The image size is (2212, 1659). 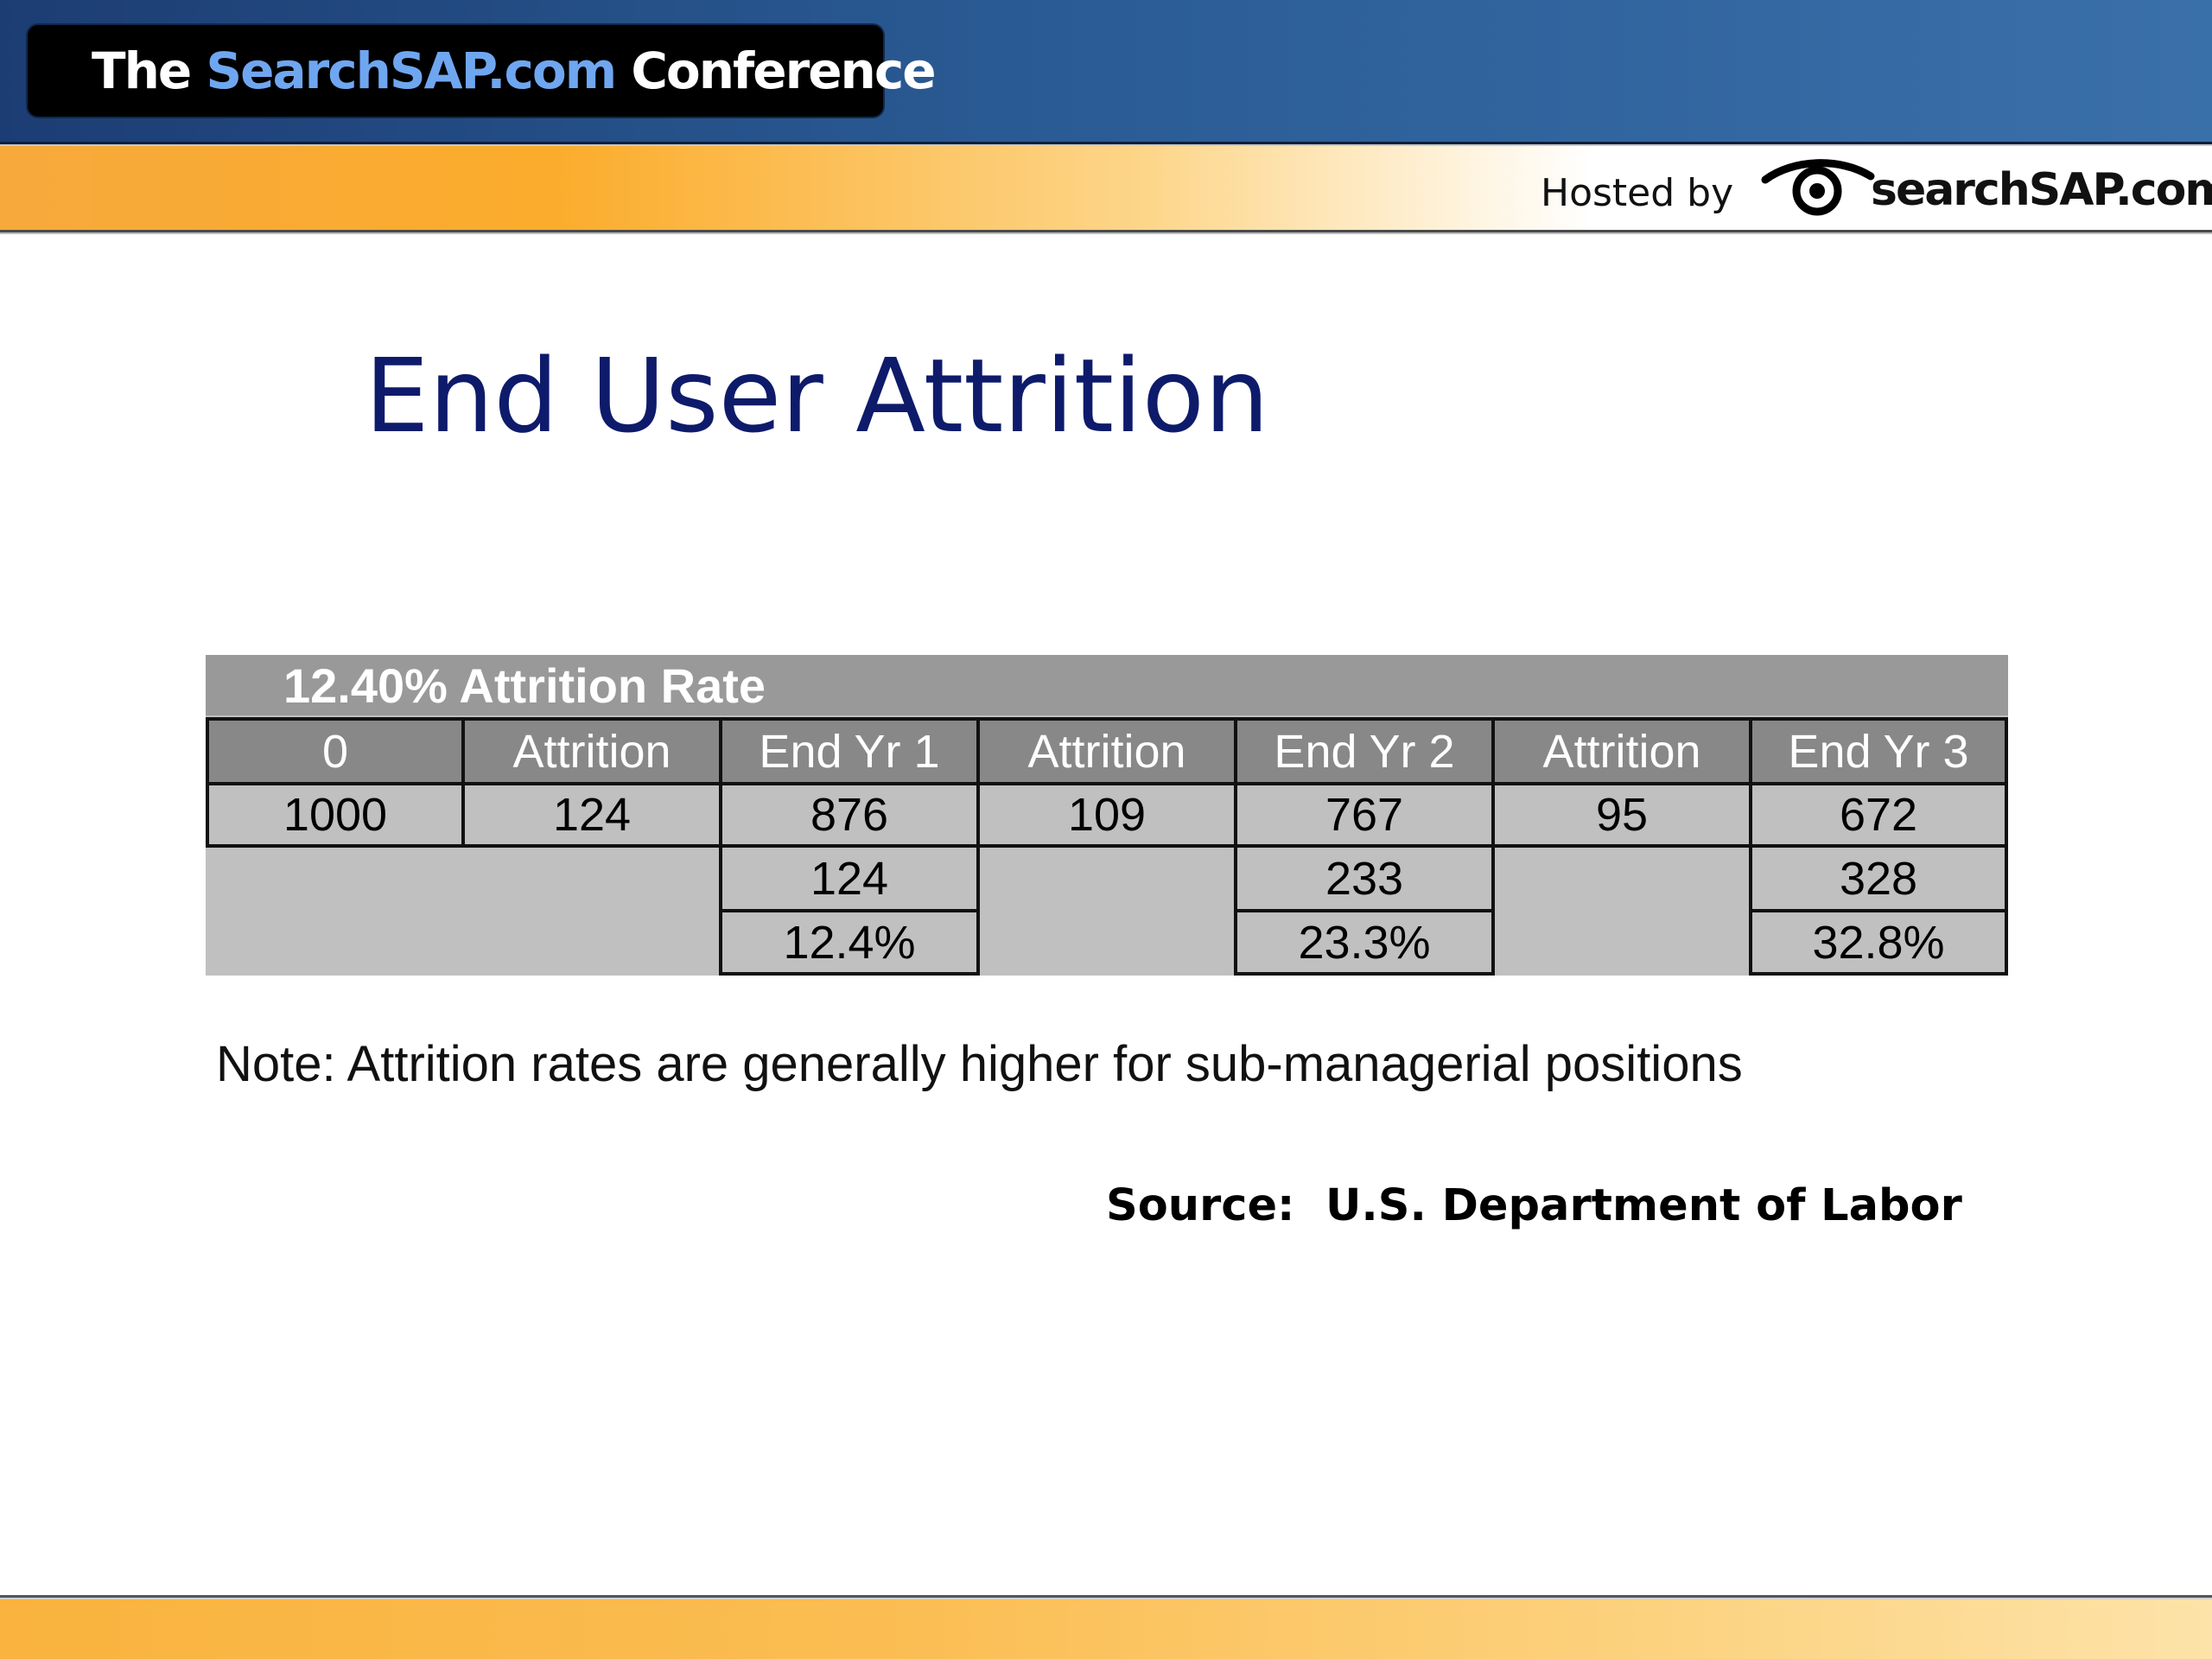 I want to click on conference-badge: The SearchSAP.com Conference, so click(x=482, y=71).